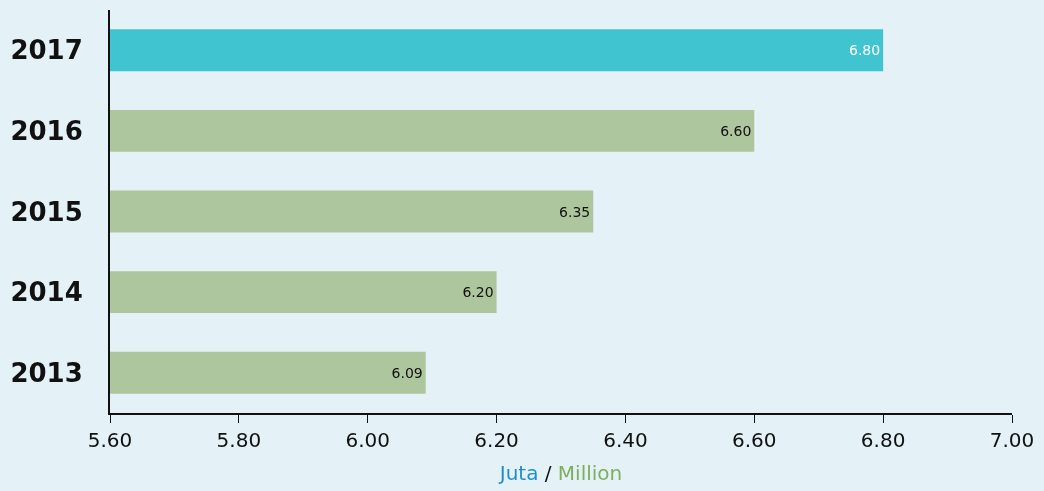 The width and height of the screenshot is (1044, 491). I want to click on y-tick-label: 2017, so click(46, 50).